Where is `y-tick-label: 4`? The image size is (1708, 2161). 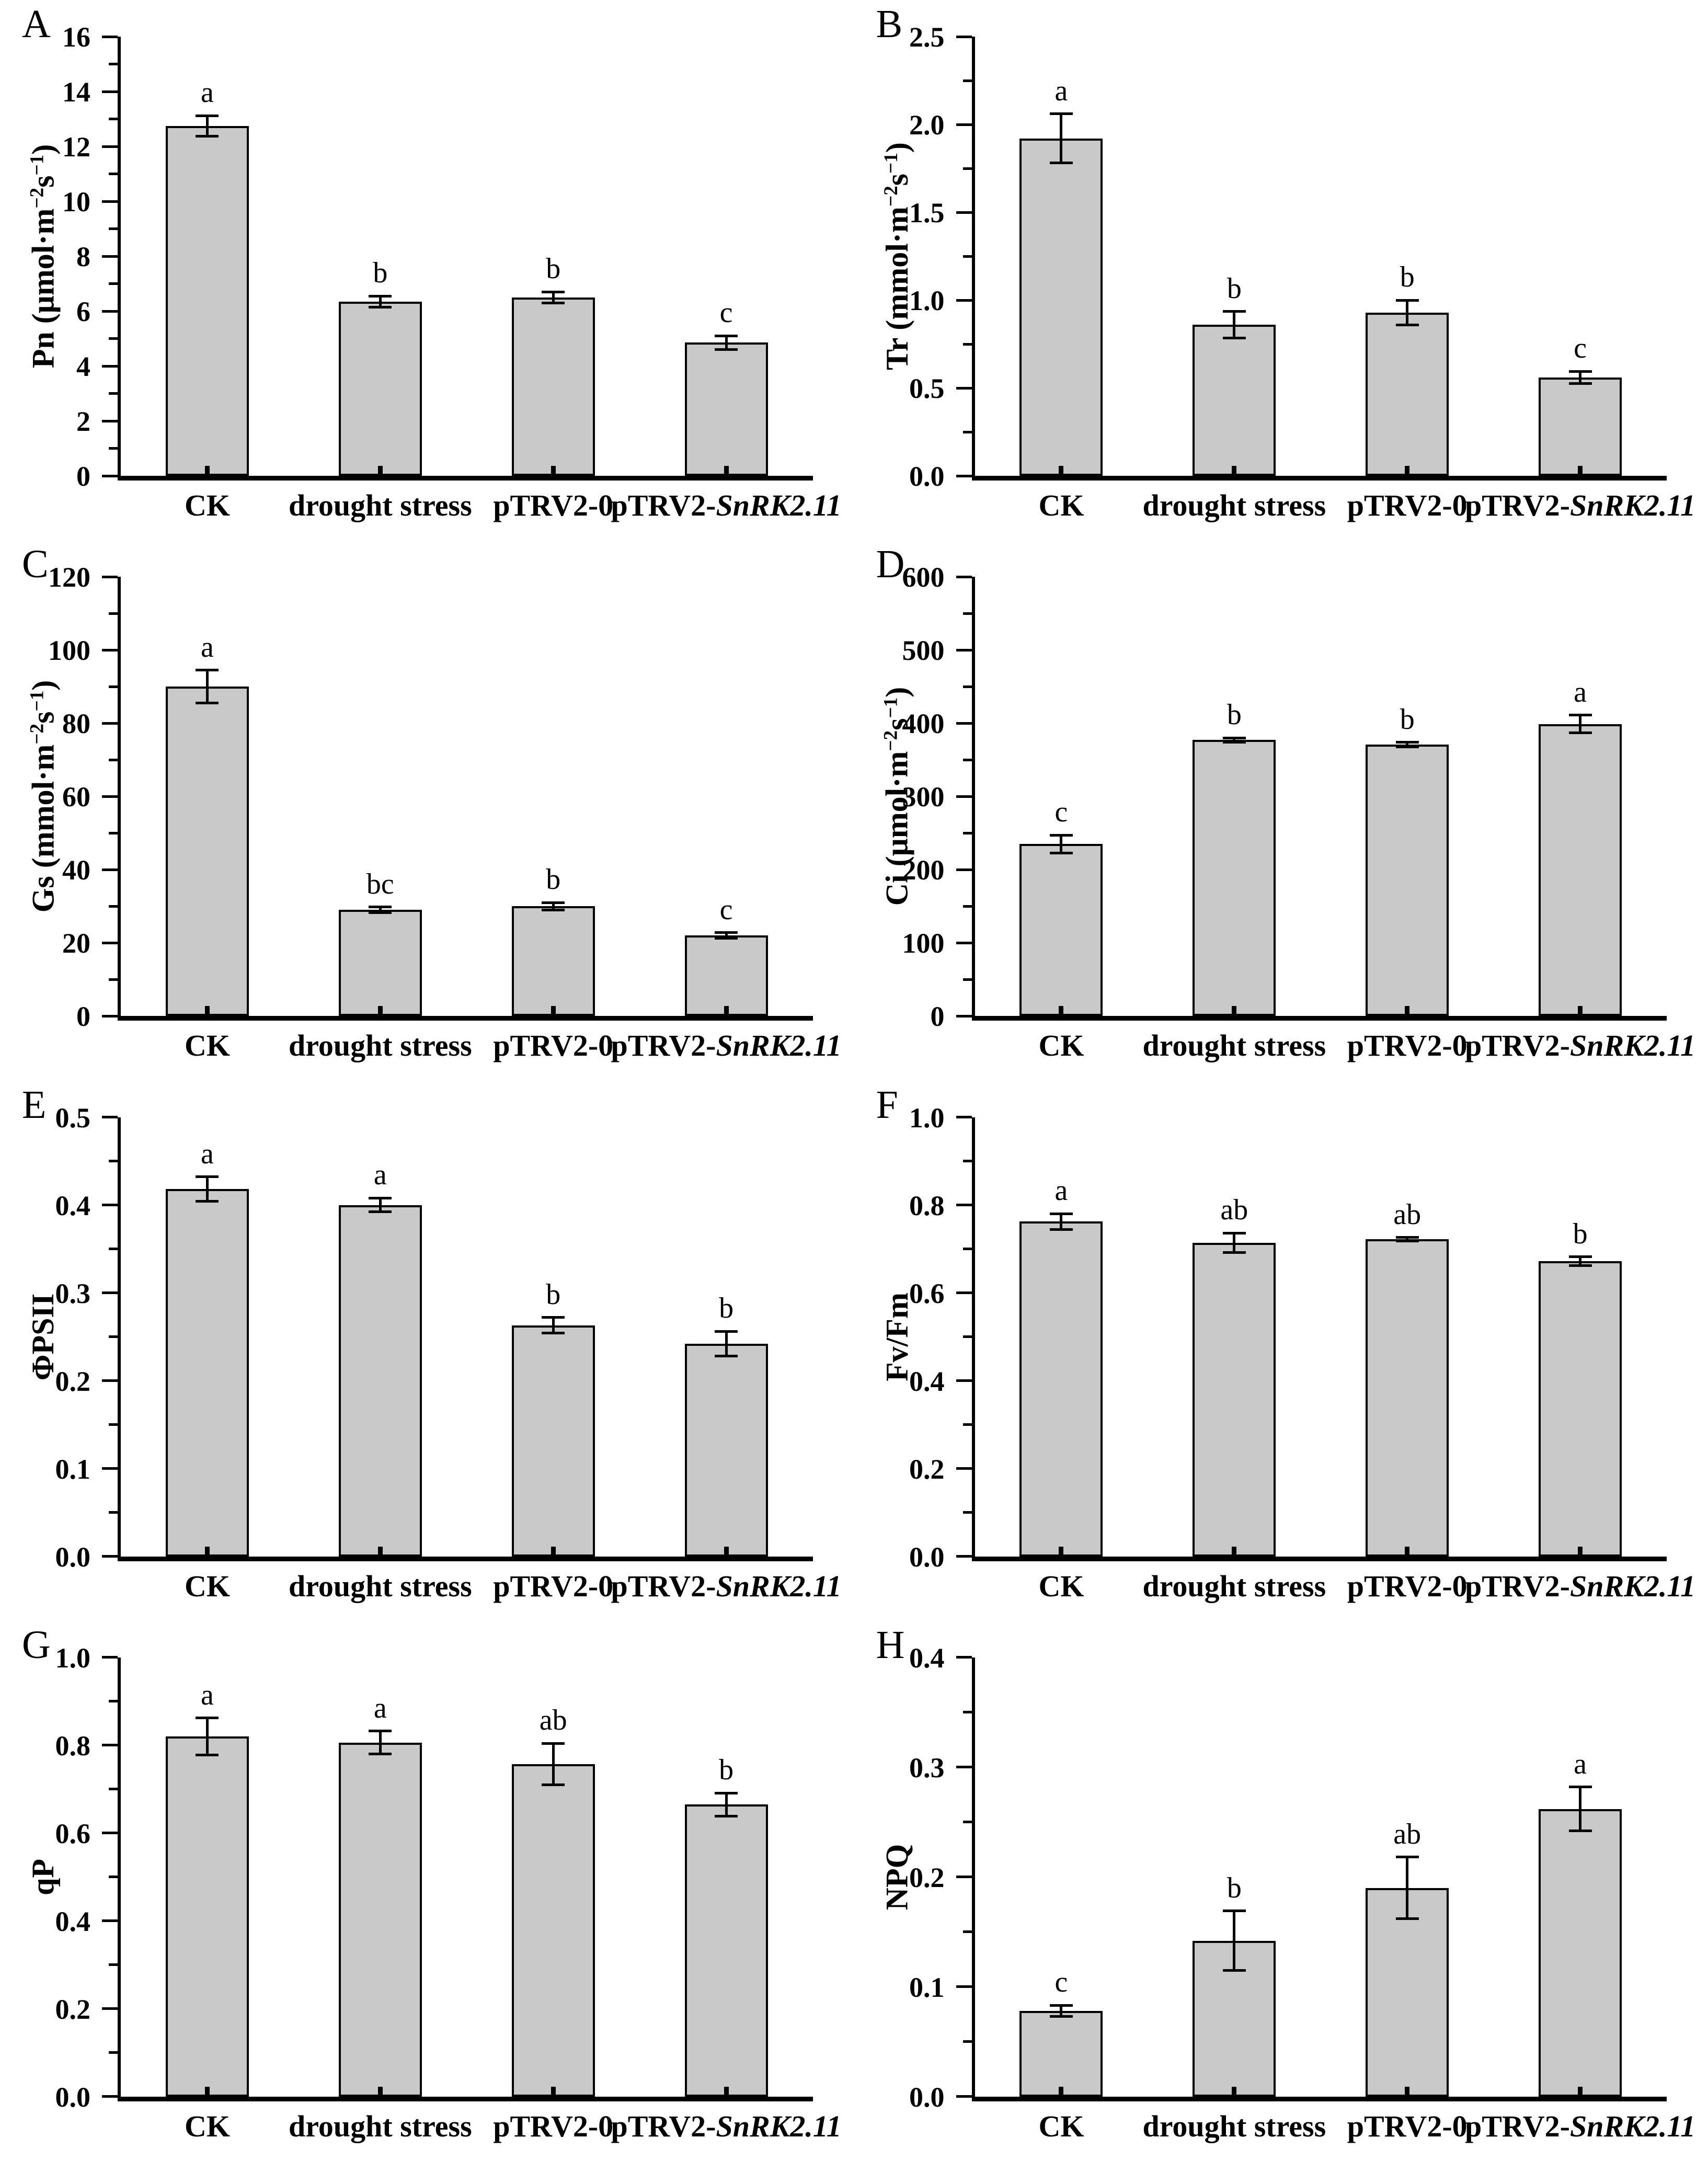
y-tick-label: 4 is located at coordinates (83, 366).